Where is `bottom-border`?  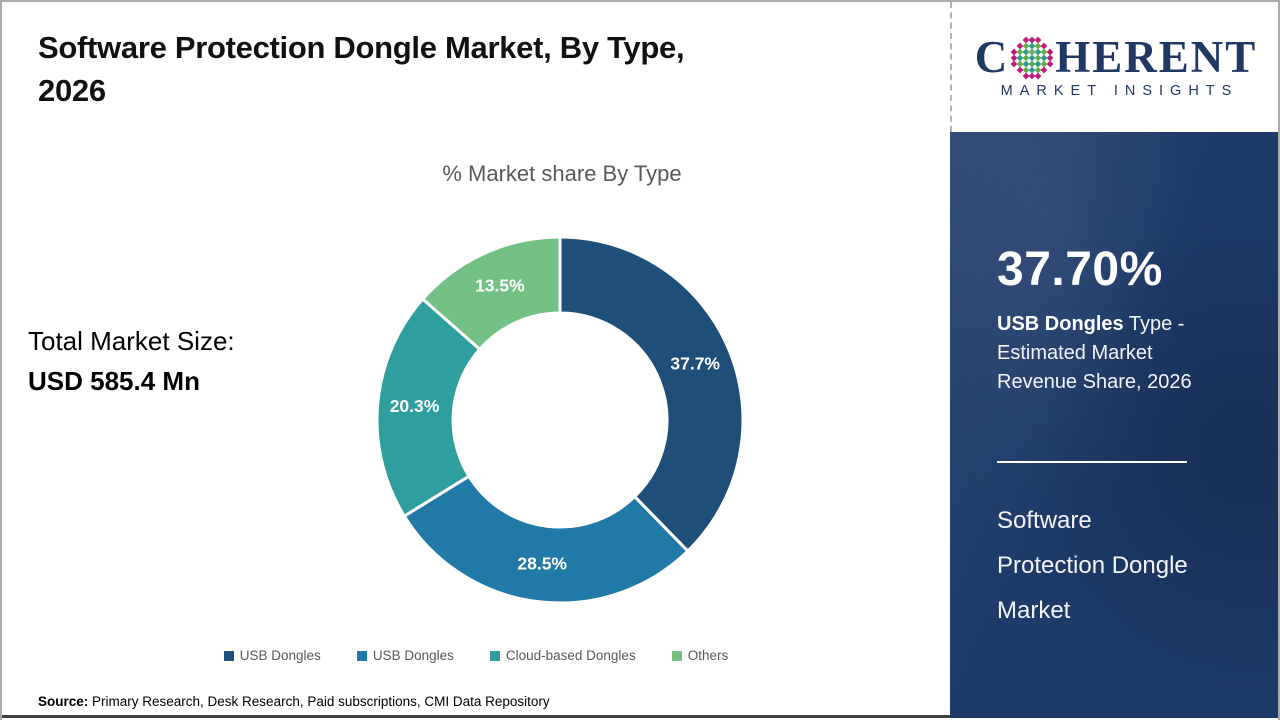
bottom-border is located at coordinates (476, 716).